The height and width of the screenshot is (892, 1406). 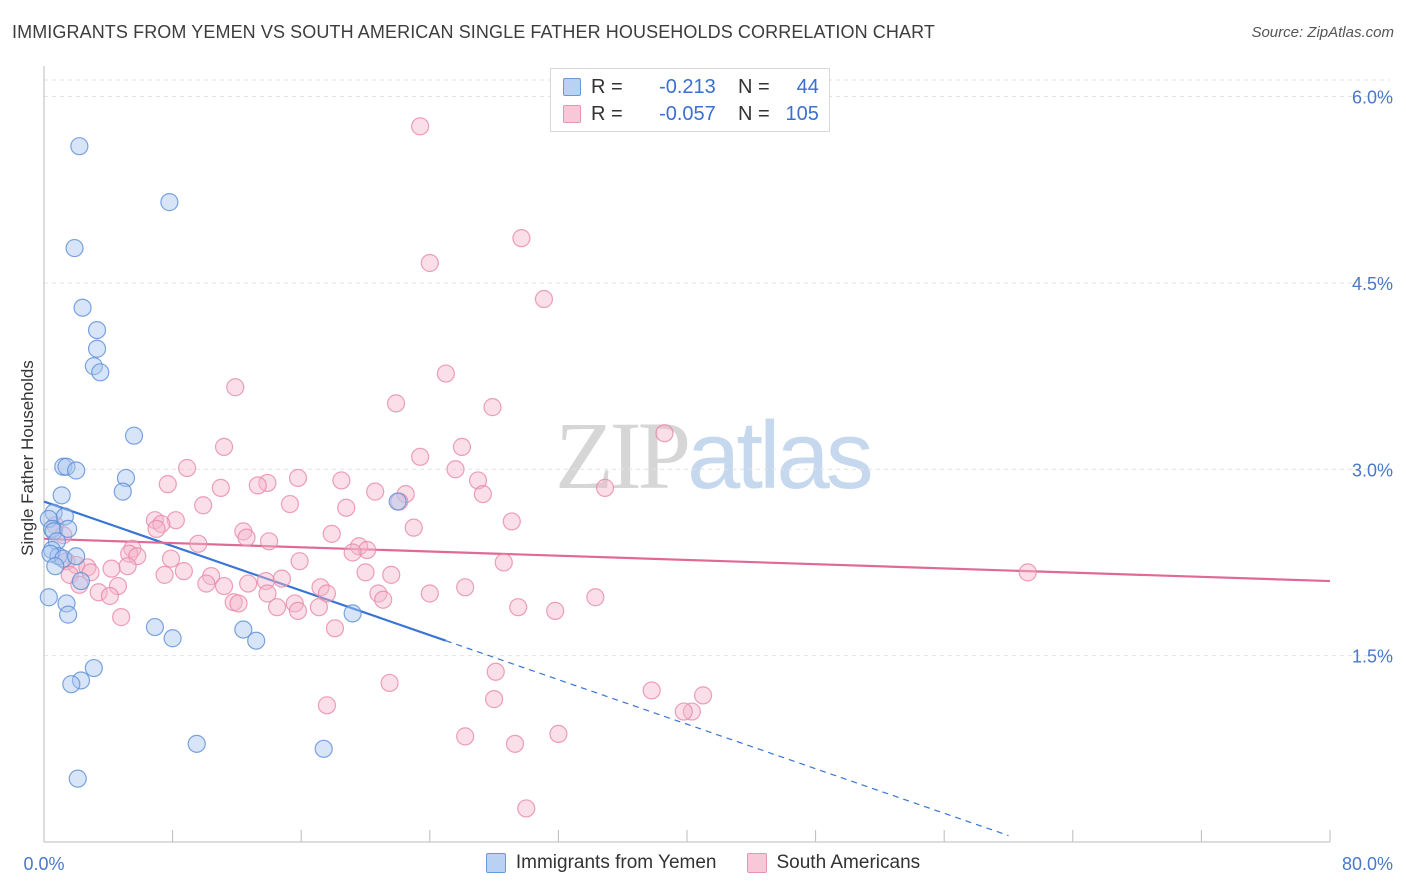 I want to click on y-tick-label: 3.0%, so click(x=1372, y=470).